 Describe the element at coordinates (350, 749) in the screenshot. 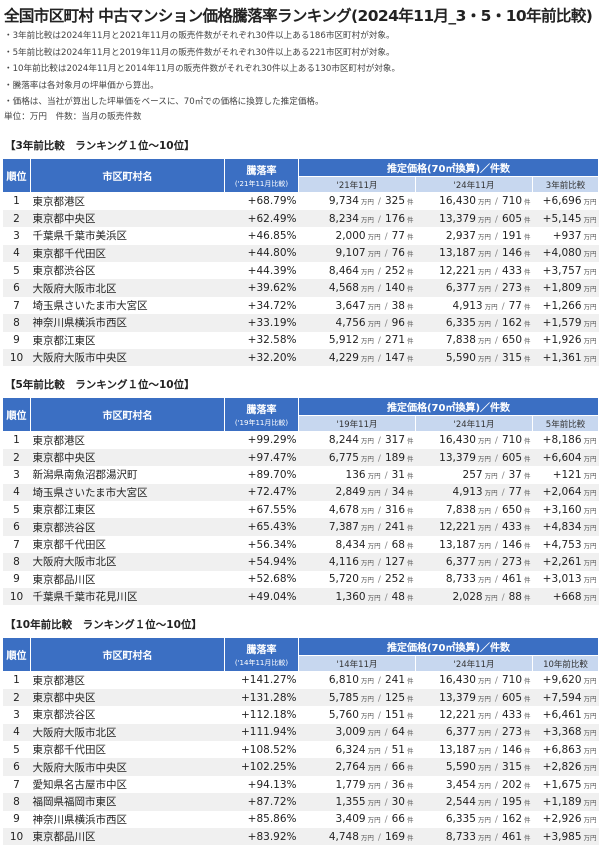

I see `prev-price: 6,324` at that location.